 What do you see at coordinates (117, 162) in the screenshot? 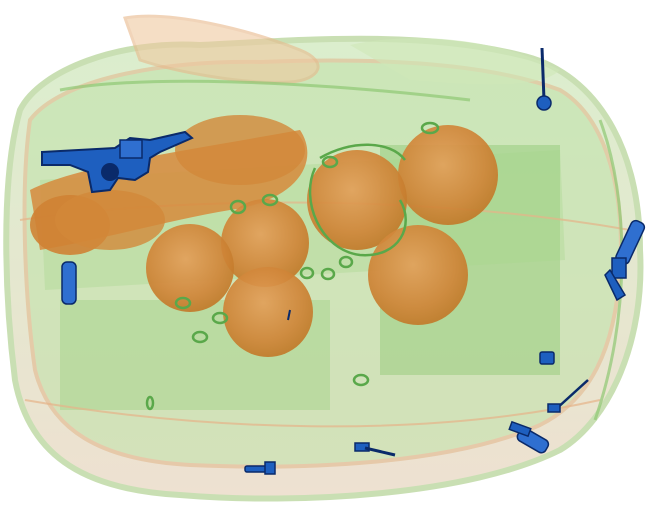
I see `handgun-object` at bounding box center [117, 162].